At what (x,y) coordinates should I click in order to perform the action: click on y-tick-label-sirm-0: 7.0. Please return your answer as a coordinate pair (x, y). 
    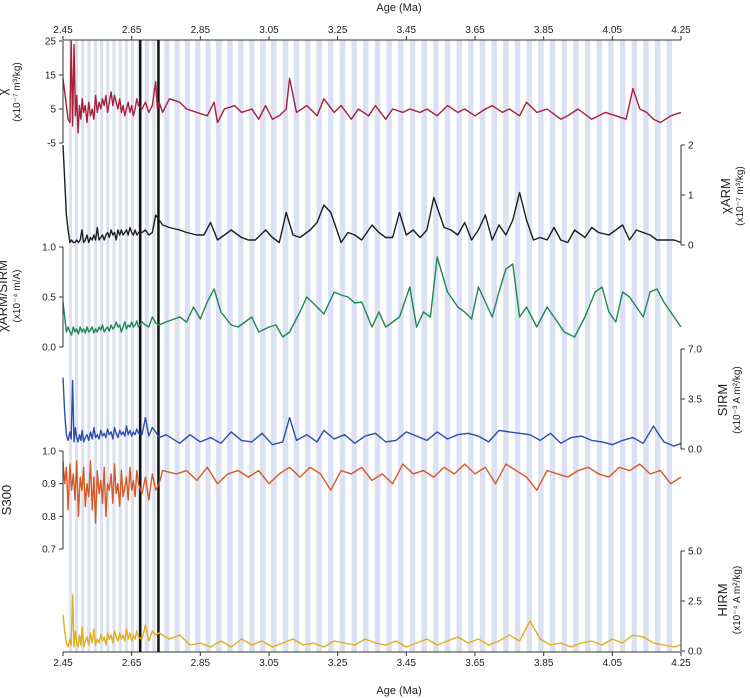
    Looking at the image, I should click on (695, 350).